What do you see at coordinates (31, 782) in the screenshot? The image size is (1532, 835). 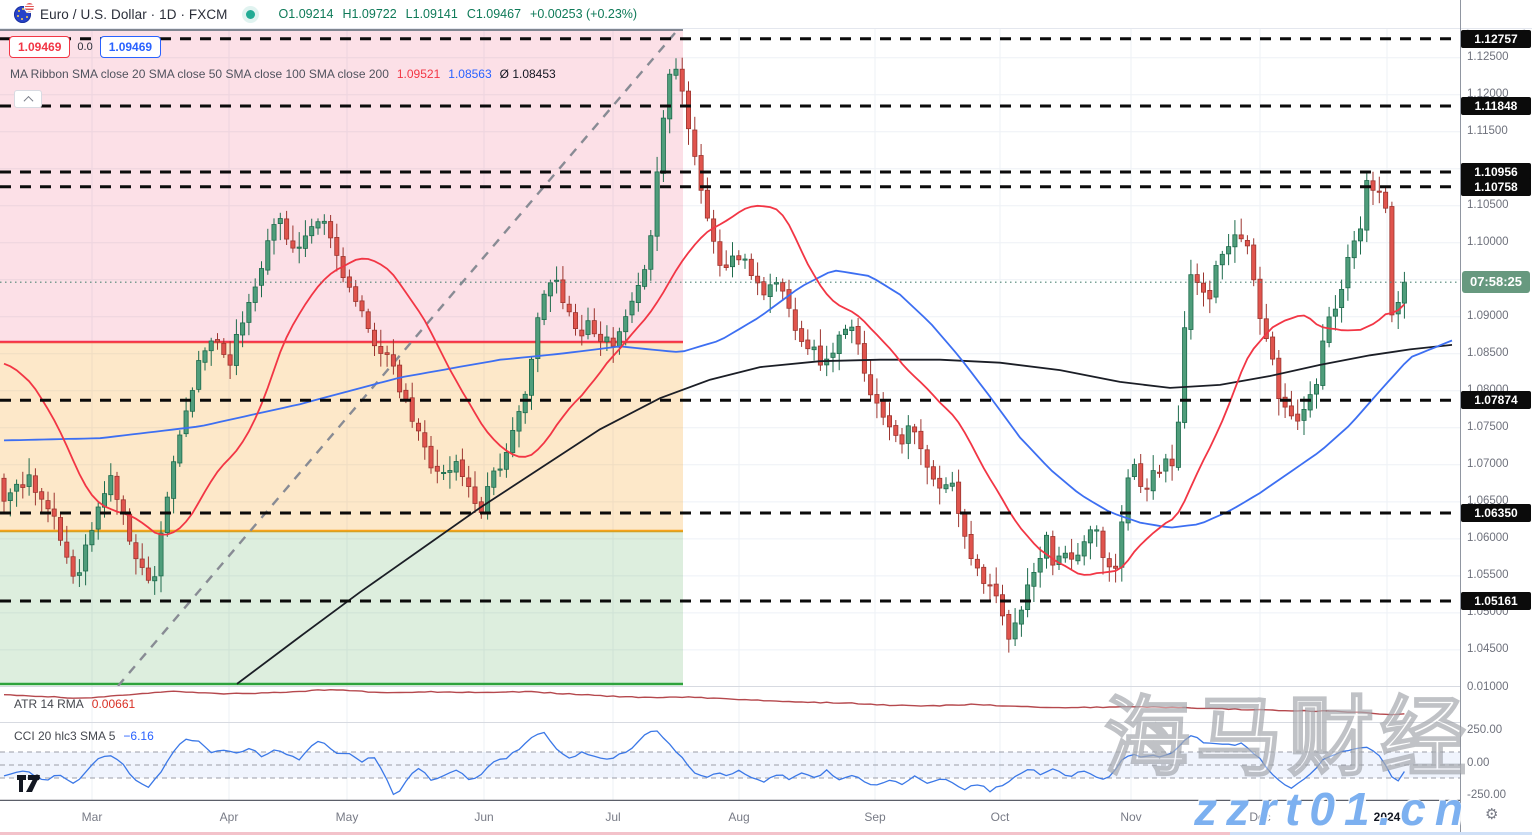 I see `tradingview-logo` at bounding box center [31, 782].